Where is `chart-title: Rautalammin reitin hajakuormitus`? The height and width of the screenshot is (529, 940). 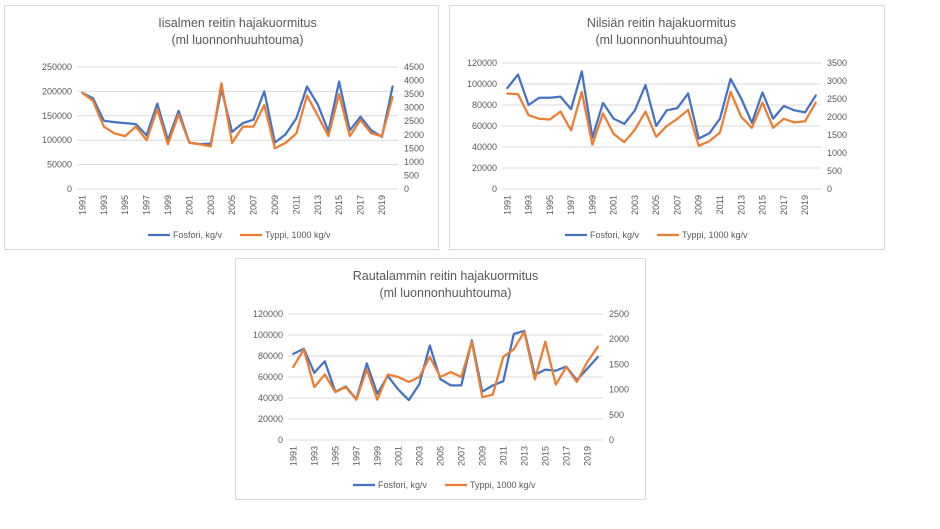 chart-title: Rautalammin reitin hajakuormitus is located at coordinates (446, 276).